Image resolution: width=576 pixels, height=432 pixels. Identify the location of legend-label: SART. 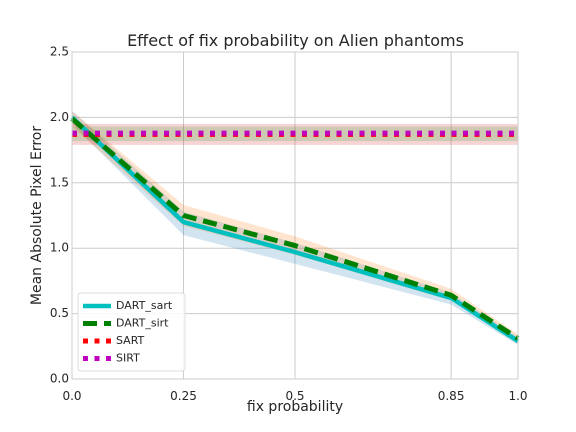
(130, 340).